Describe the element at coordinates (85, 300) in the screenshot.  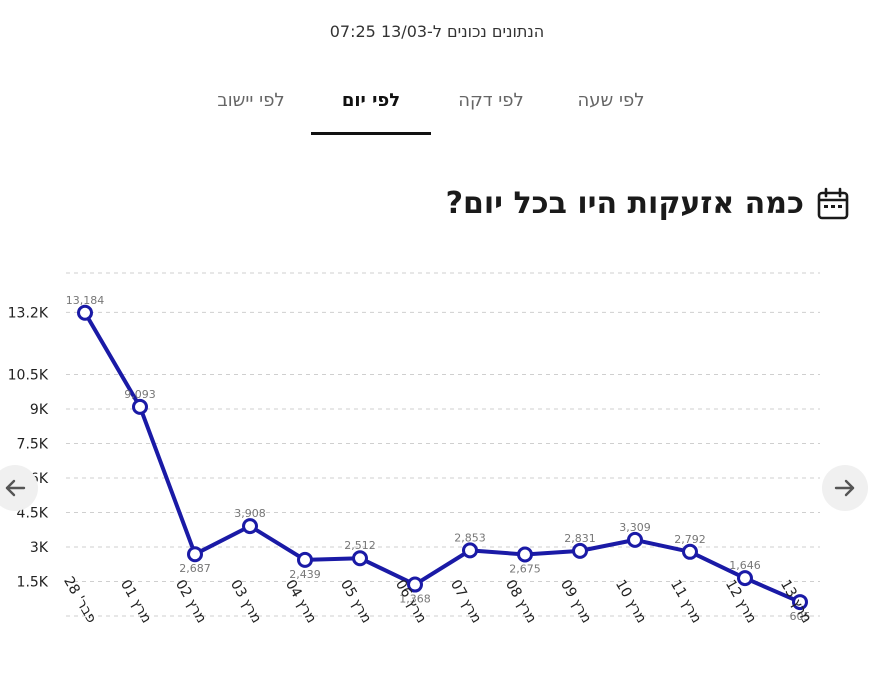
I see `data-label: 13,184` at that location.